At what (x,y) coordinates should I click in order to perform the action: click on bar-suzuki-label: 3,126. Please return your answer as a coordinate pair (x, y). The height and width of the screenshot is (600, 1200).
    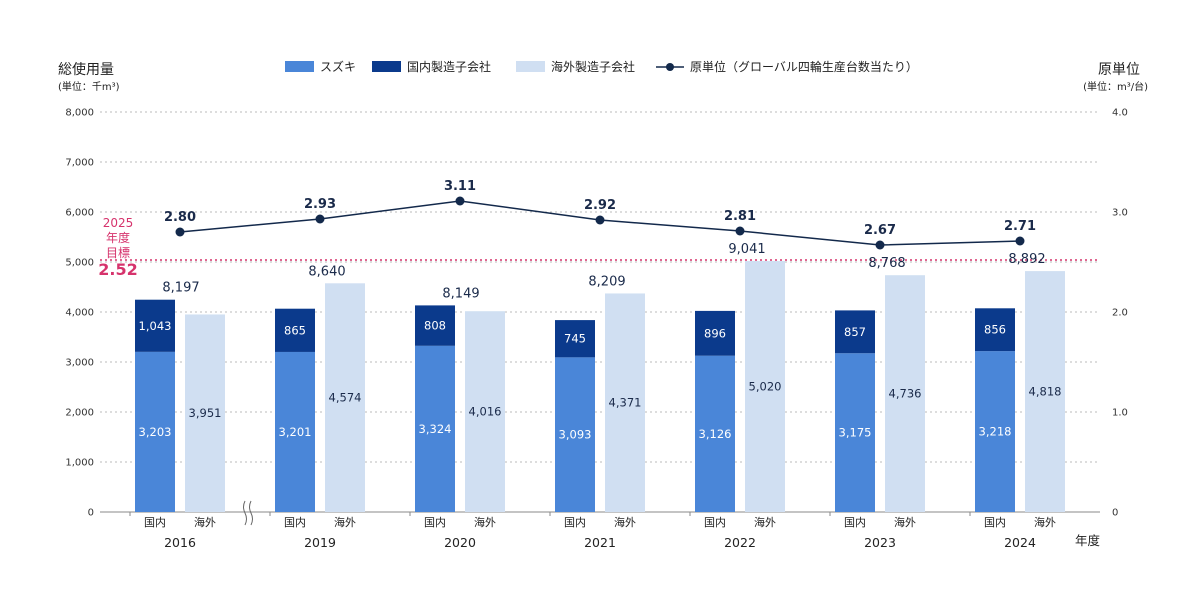
    Looking at the image, I should click on (715, 434).